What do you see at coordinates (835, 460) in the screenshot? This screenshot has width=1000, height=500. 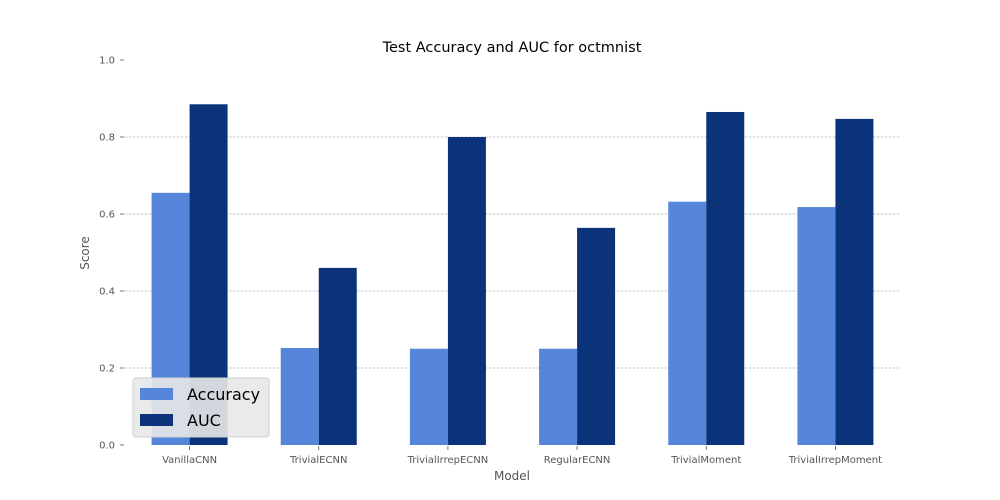 I see `x-tick-label: TrivialIrrepMoment` at bounding box center [835, 460].